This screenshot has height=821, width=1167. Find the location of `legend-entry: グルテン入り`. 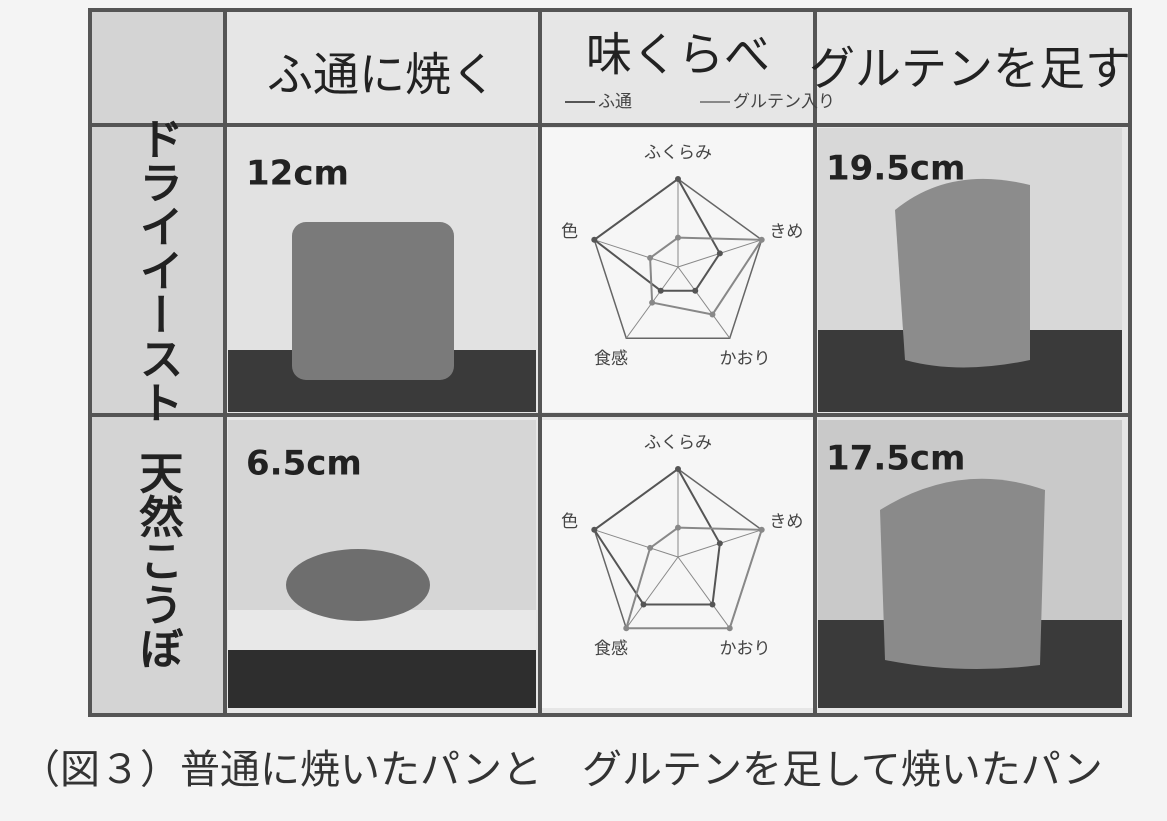

legend-entry: グルテン入り is located at coordinates (784, 102).